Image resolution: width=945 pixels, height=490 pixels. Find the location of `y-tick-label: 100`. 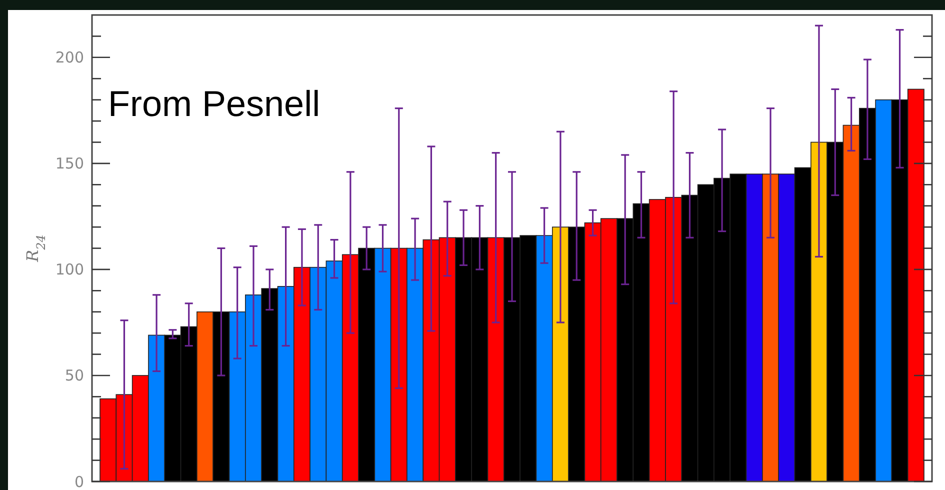

y-tick-label: 100 is located at coordinates (69, 269).